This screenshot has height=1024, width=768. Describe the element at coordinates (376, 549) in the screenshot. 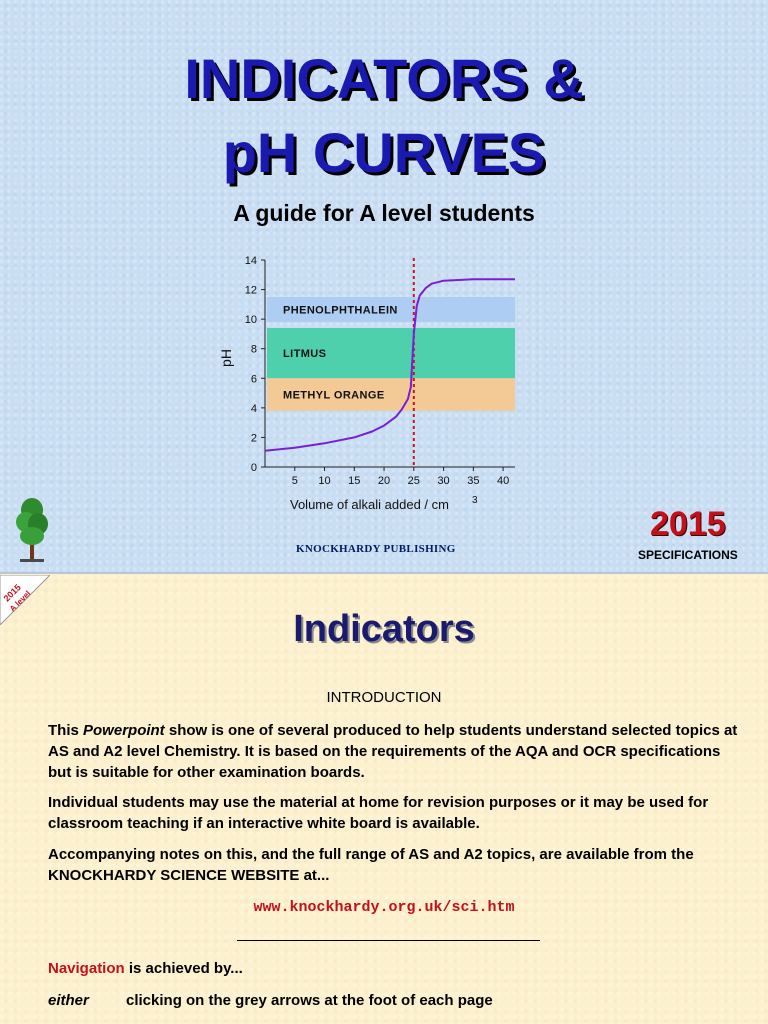

I see `publisher-label: KNOCKHARDY PUBLISHING` at that location.